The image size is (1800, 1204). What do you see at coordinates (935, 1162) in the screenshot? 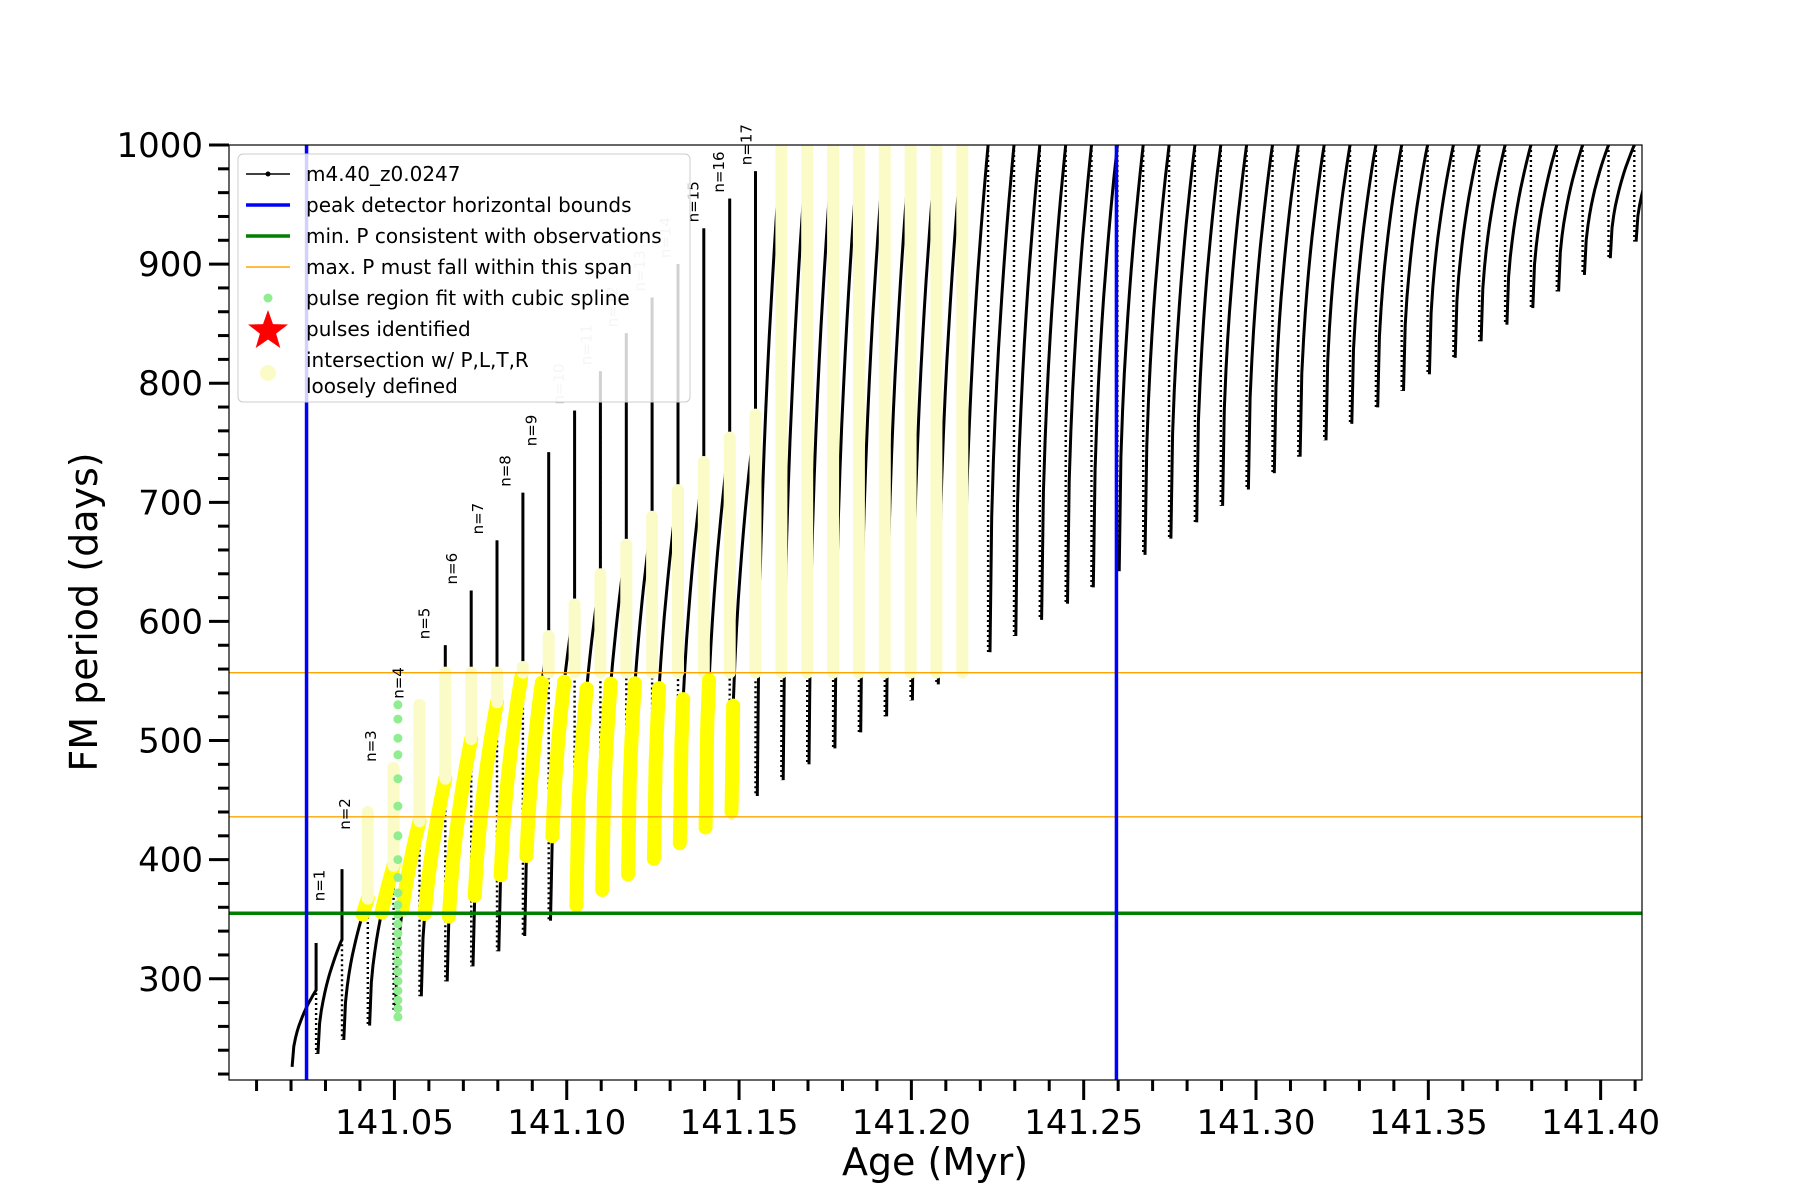
I see `x-axis-label: Age (Myr)` at bounding box center [935, 1162].